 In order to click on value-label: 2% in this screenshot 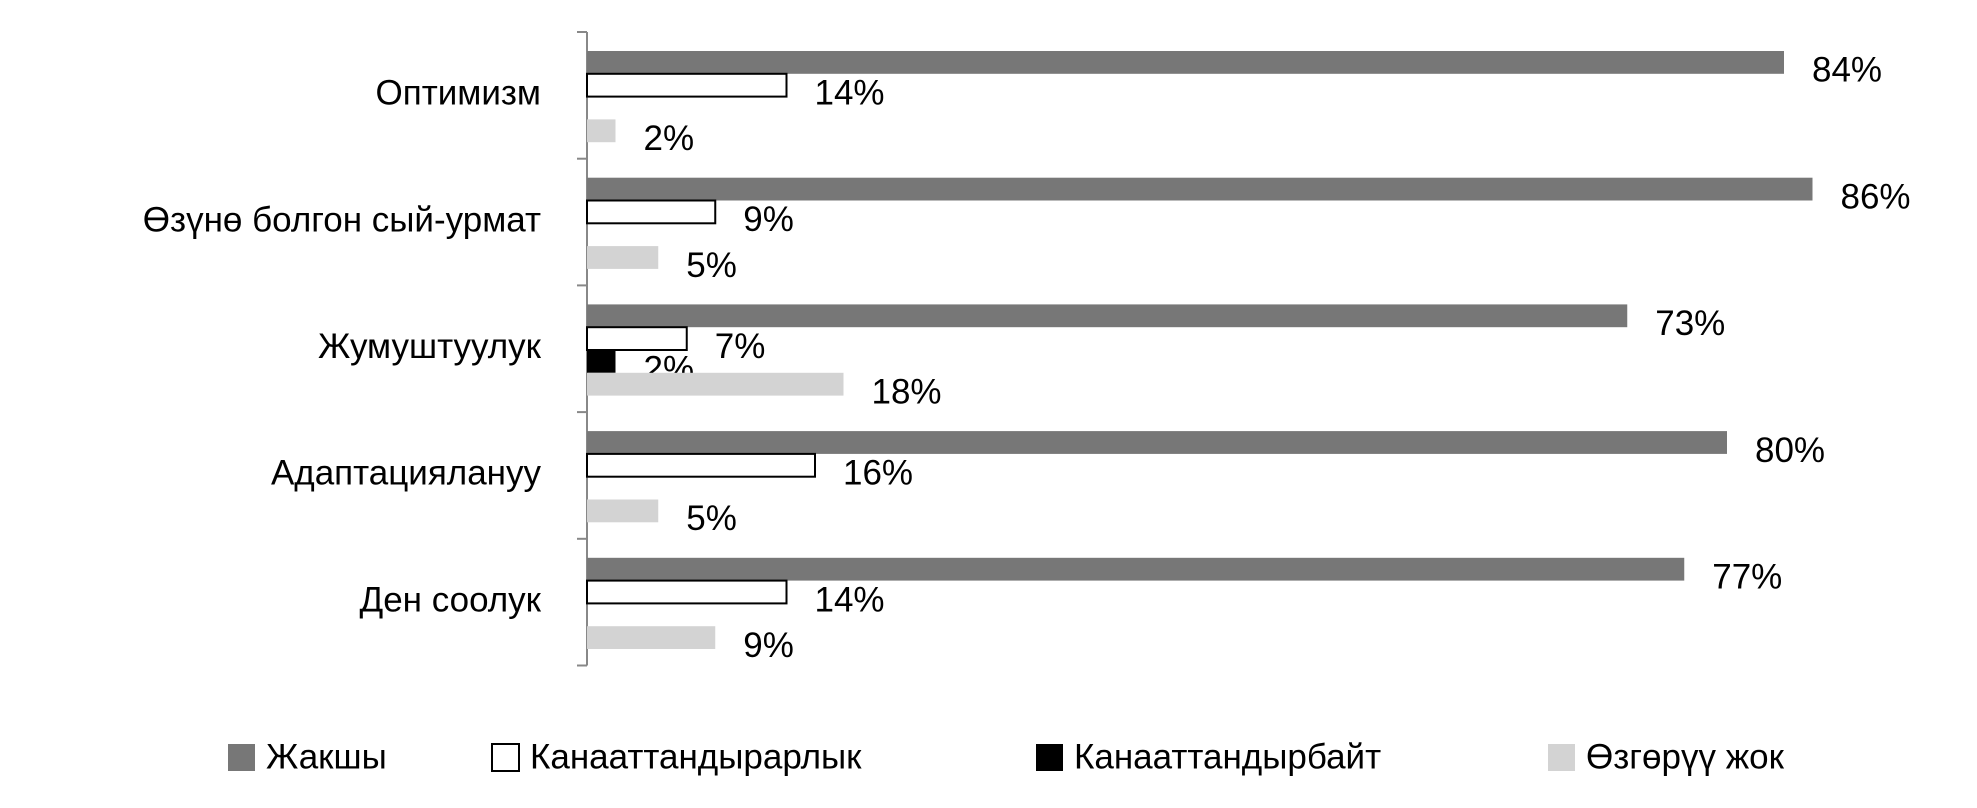, I will do `click(669, 138)`.